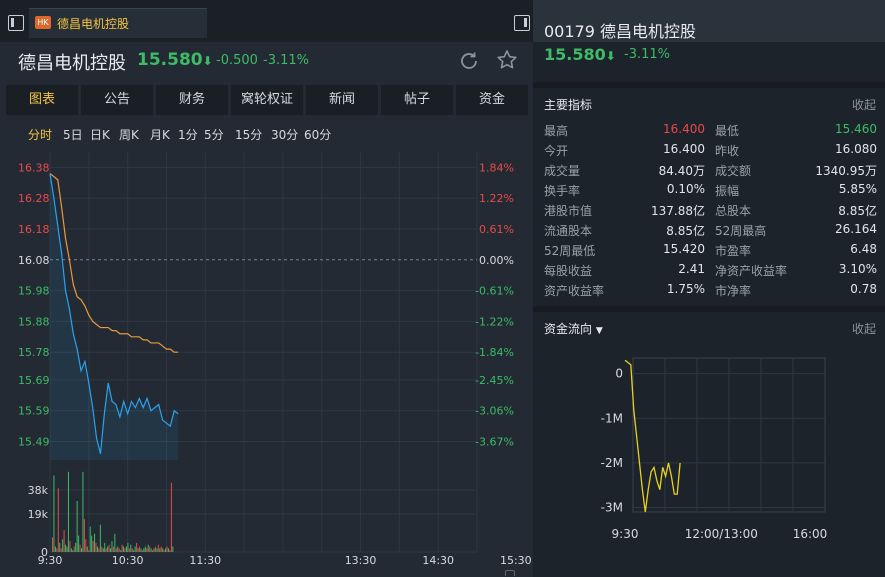 The width and height of the screenshot is (885, 577). Describe the element at coordinates (733, 291) in the screenshot. I see `metric-label: 市净率` at that location.